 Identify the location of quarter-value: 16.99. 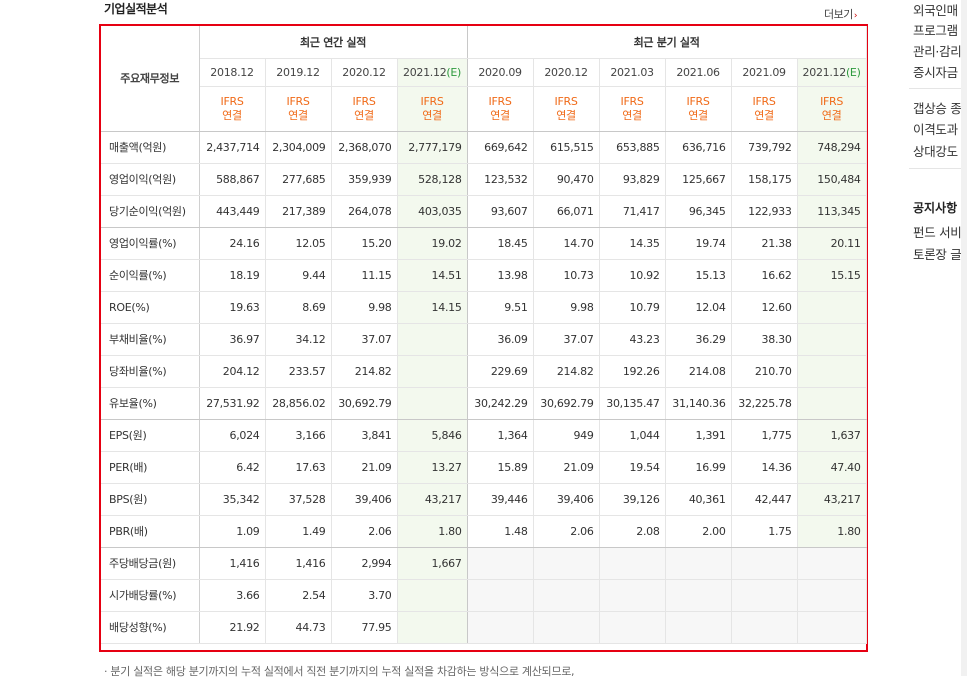
(698, 467).